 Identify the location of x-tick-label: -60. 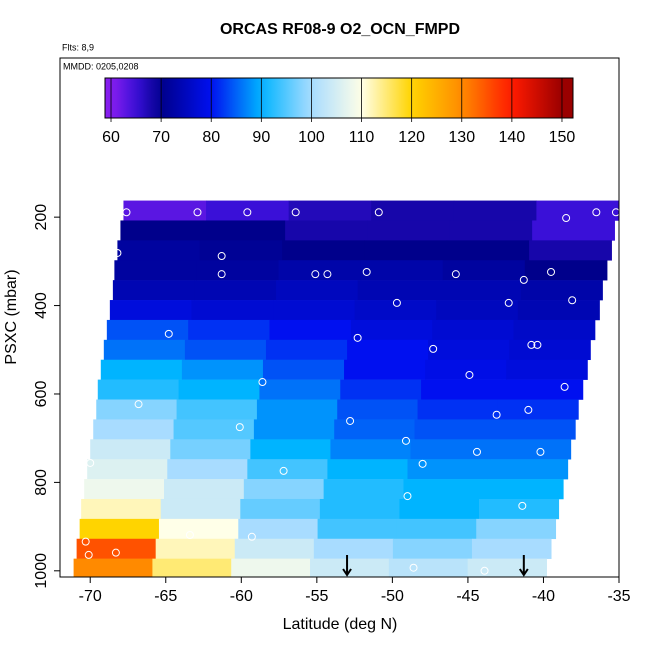
(241, 596).